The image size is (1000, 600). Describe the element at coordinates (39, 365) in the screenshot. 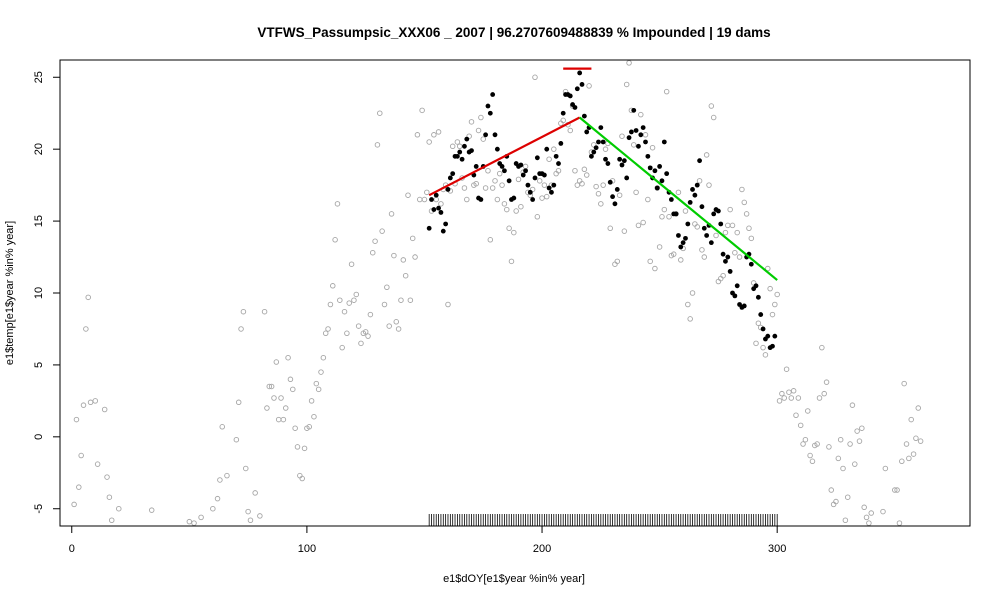

I see `y-tick-label: 5` at that location.